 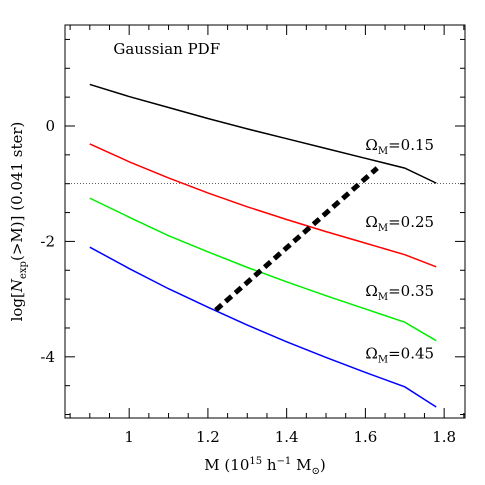 What do you see at coordinates (129, 437) in the screenshot?
I see `x-tick-label: 1` at bounding box center [129, 437].